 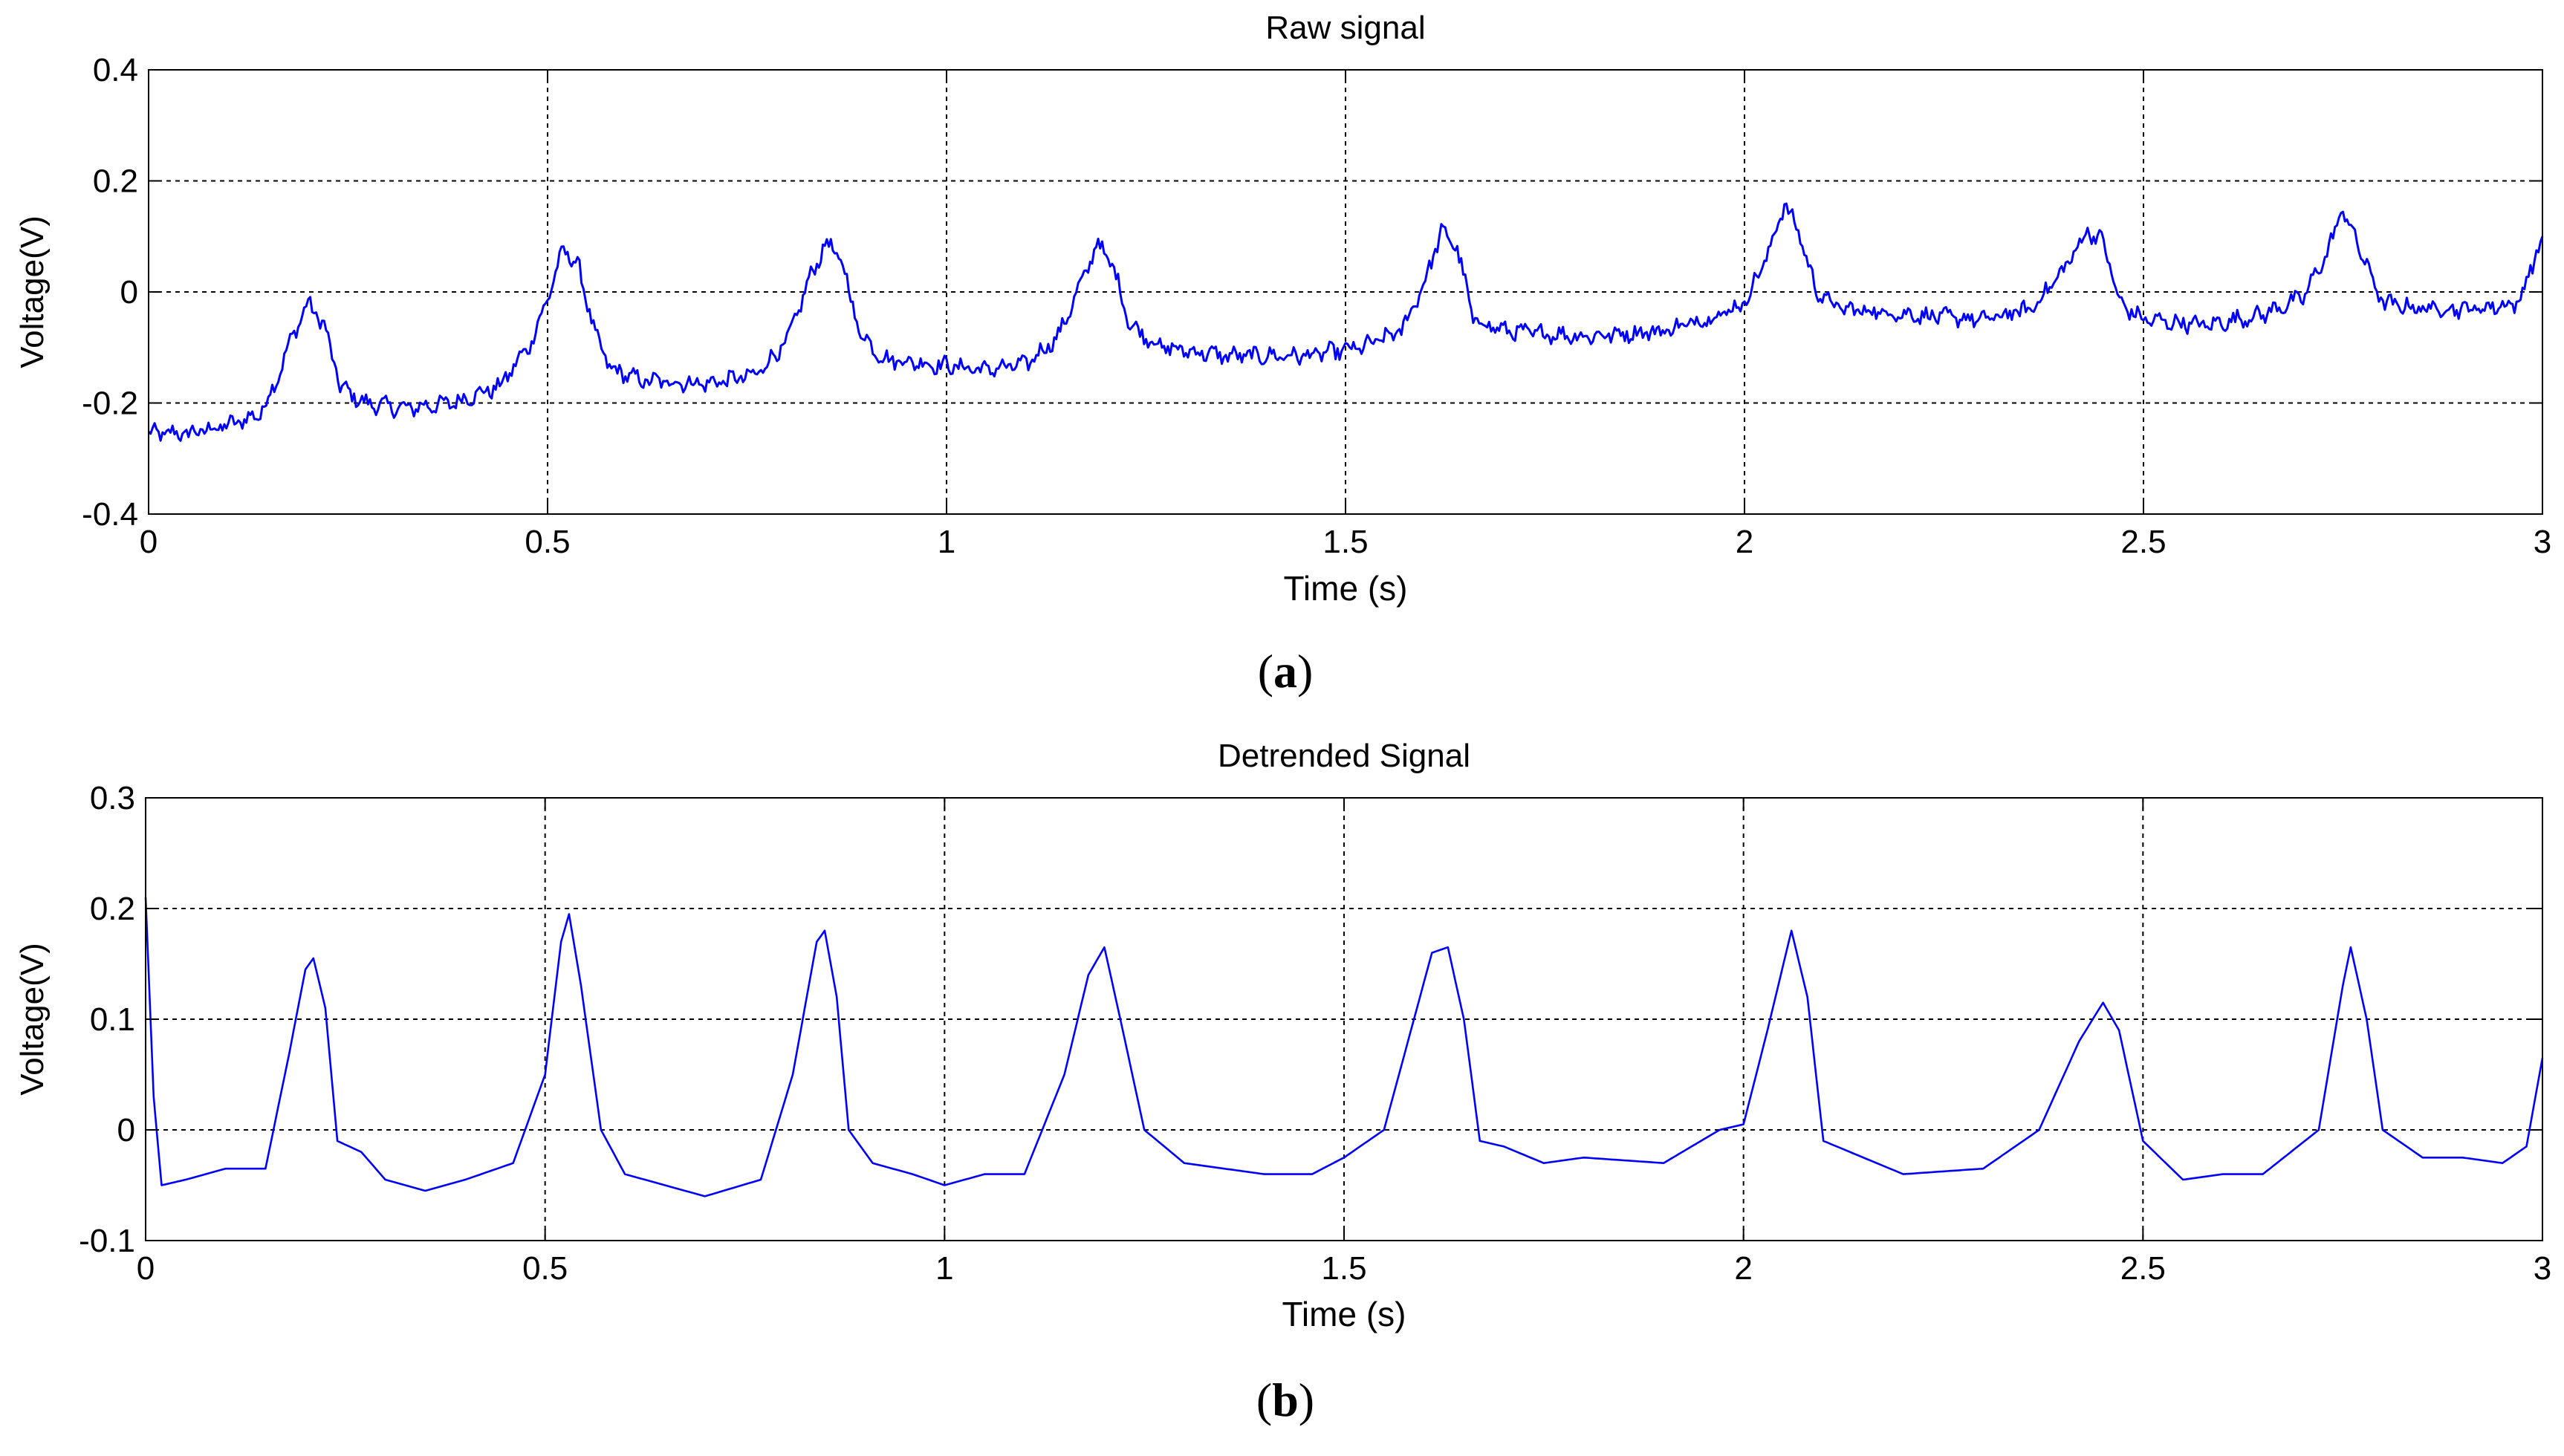 What do you see at coordinates (1345, 28) in the screenshot?
I see `chart-title: Raw signal` at bounding box center [1345, 28].